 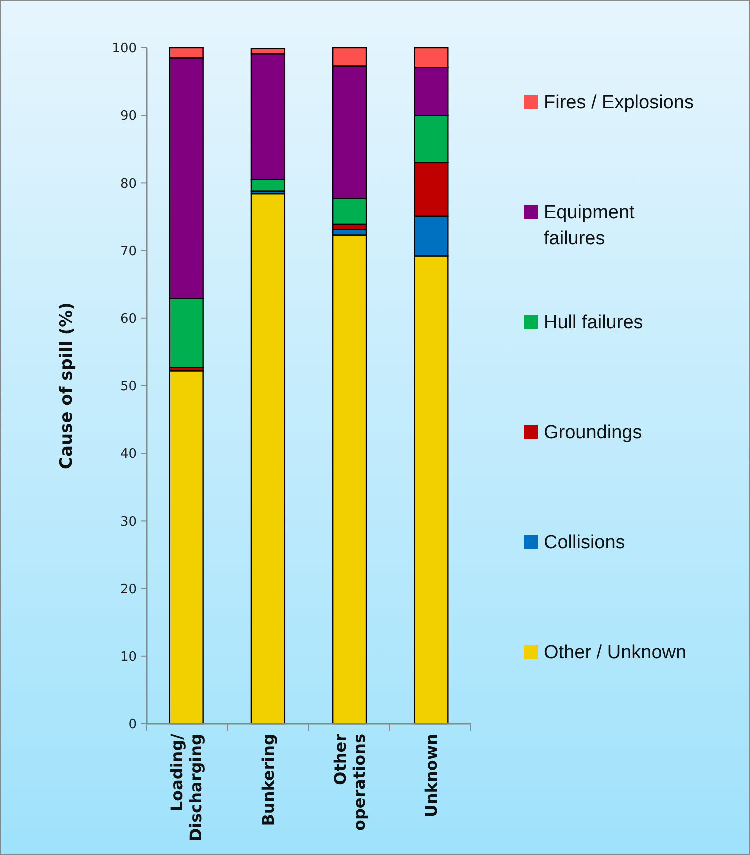 I want to click on text: Other / Unknown, so click(x=615, y=653).